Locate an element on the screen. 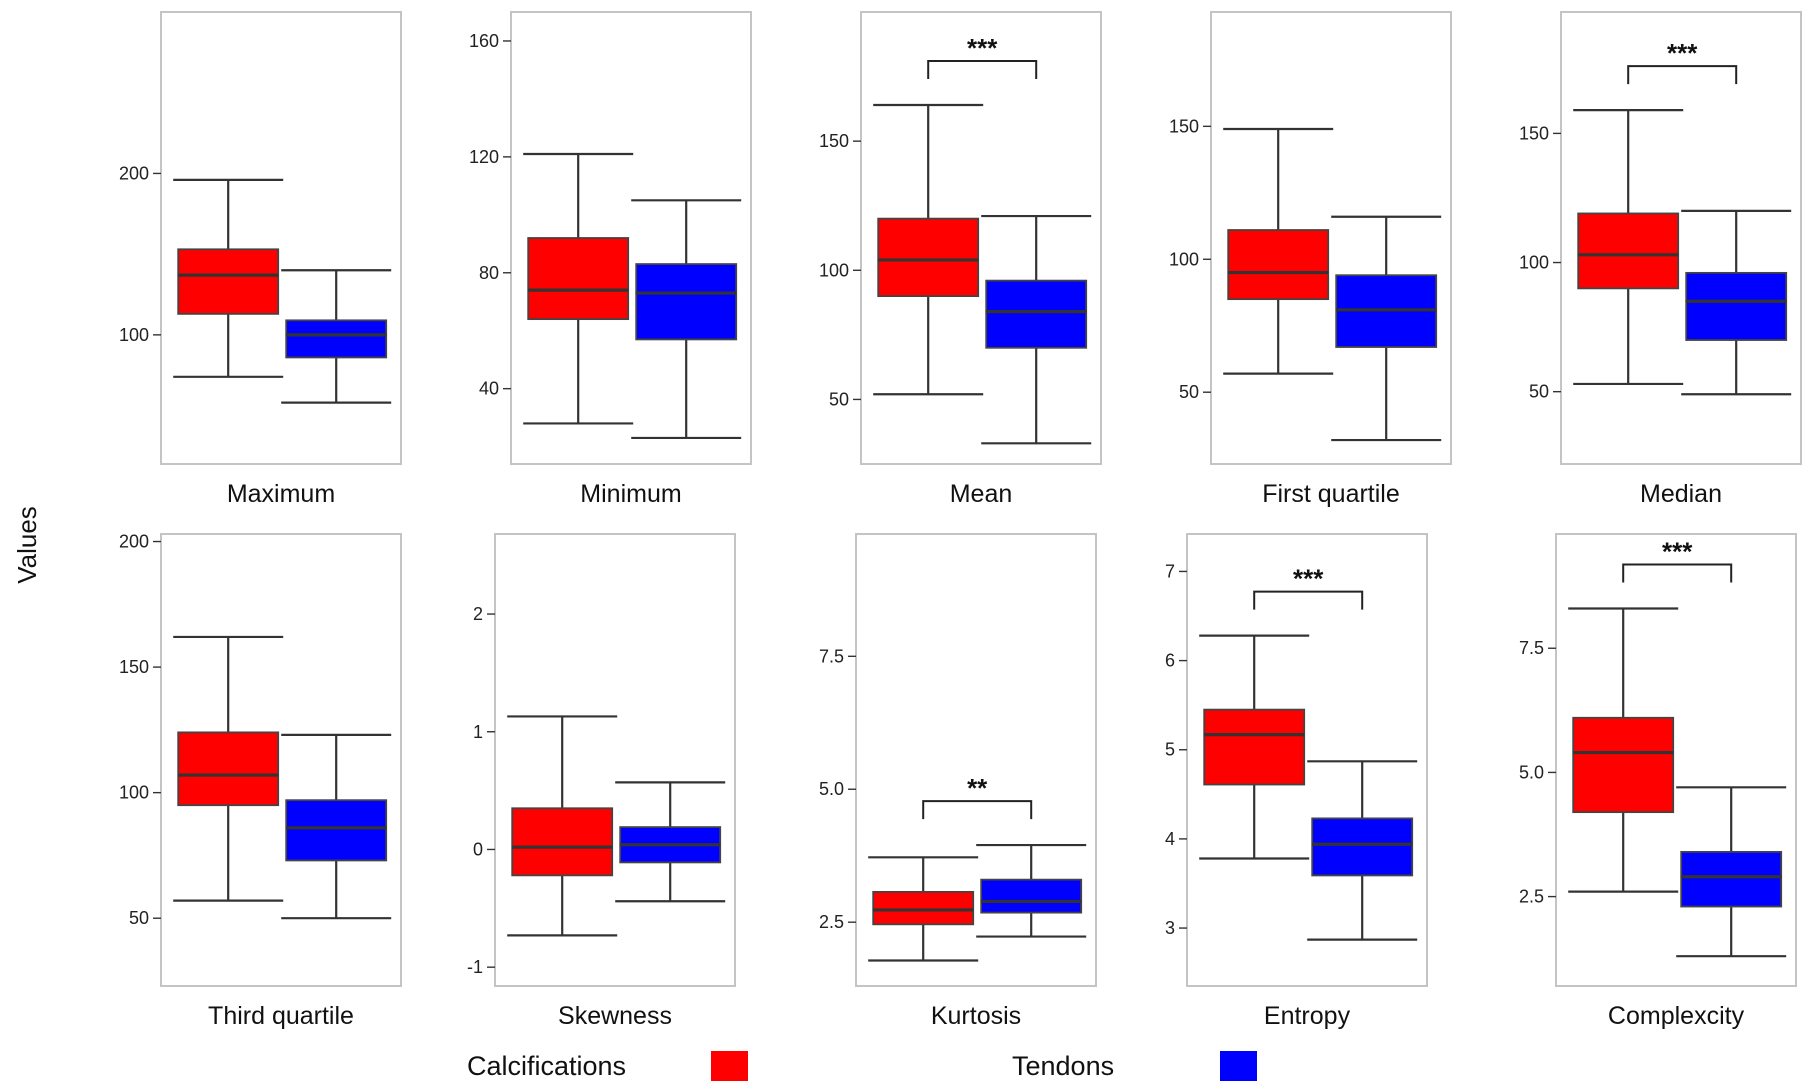 This screenshot has width=1814, height=1091. panel-mean: 50 100 150 *** Mean is located at coordinates (960, 259).